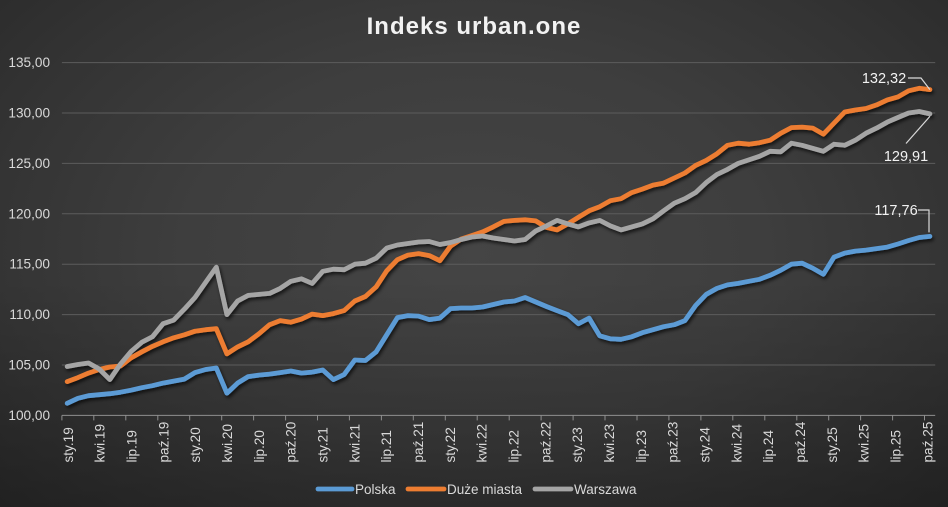  I want to click on svg-text: lip.20, so click(259, 446).